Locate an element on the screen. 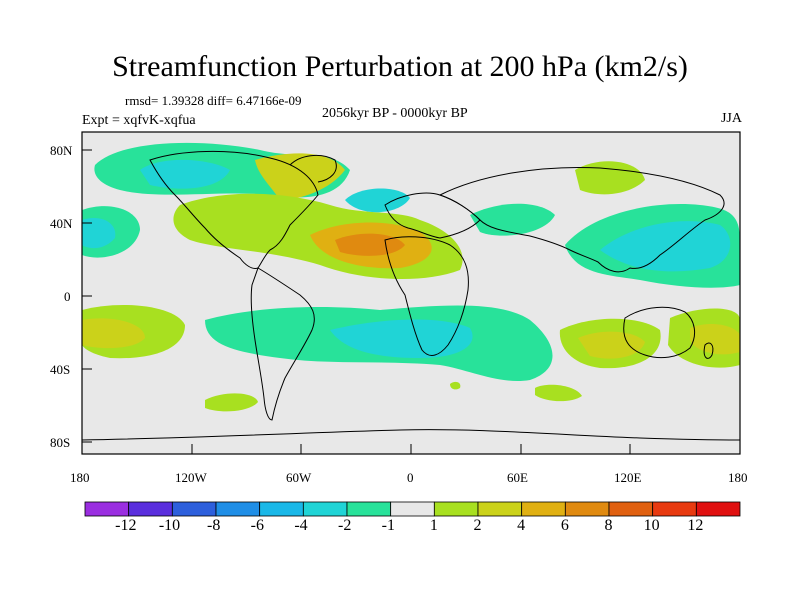  period-label: 2056kyr BP - 0000kyr BP is located at coordinates (395, 113).